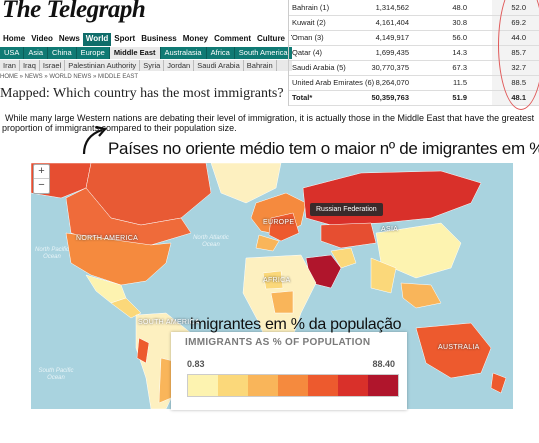 The image size is (539, 443). I want to click on legend-title: IMMIGRANTS AS % OF POPULATION, so click(278, 342).